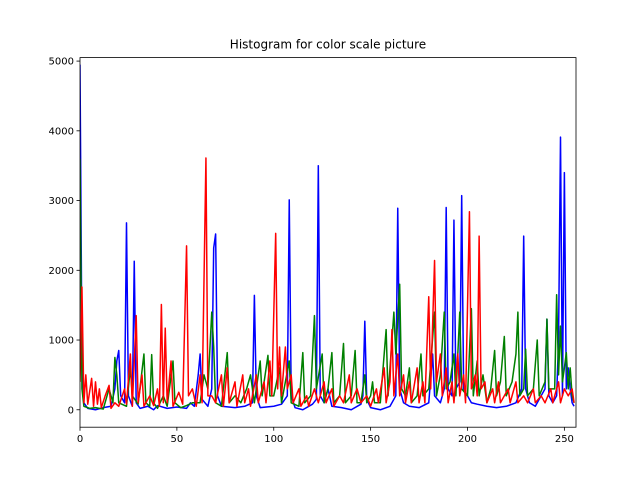 The image size is (640, 480). What do you see at coordinates (564, 439) in the screenshot?
I see `x-tick-label-5: 250` at bounding box center [564, 439].